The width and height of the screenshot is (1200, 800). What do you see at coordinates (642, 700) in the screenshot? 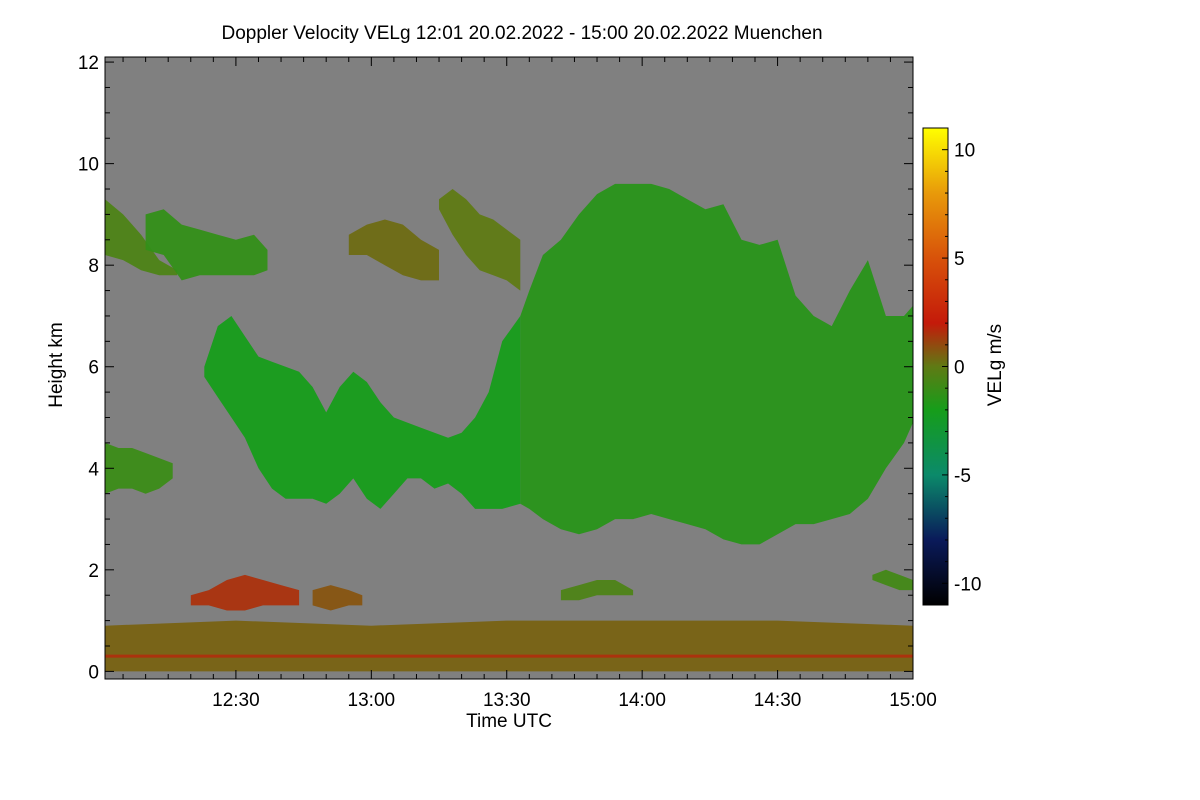
I see `x-tick-label: 14:00` at bounding box center [642, 700].